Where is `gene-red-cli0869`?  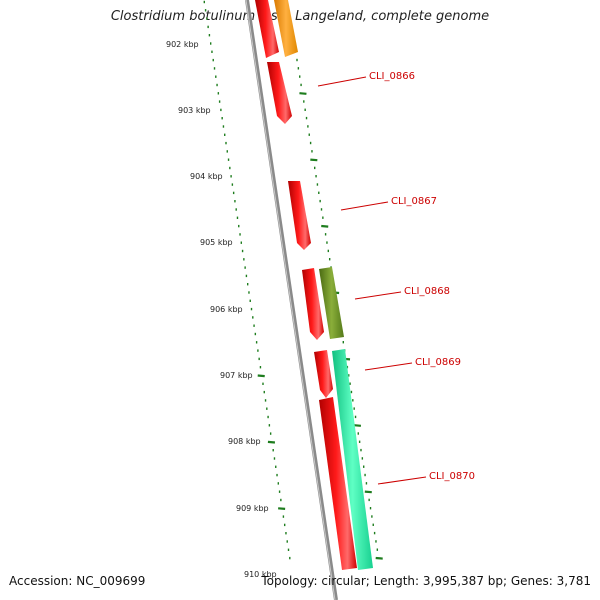
gene-red-cli0869 is located at coordinates (323, 374).